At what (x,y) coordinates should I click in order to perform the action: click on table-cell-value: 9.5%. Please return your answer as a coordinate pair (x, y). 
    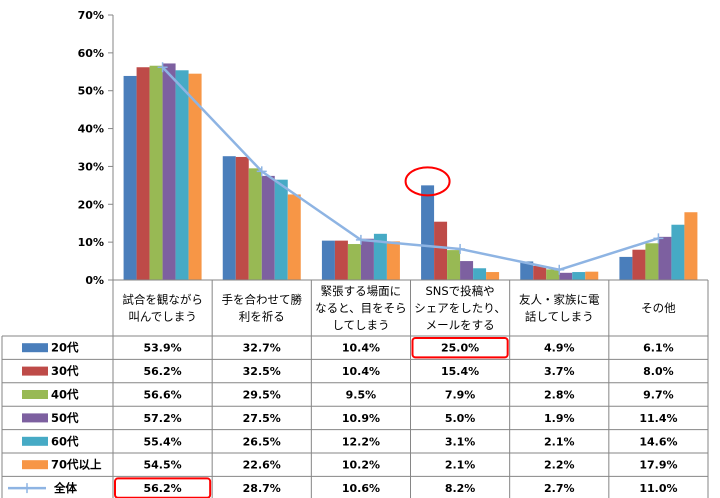
    Looking at the image, I should click on (361, 395).